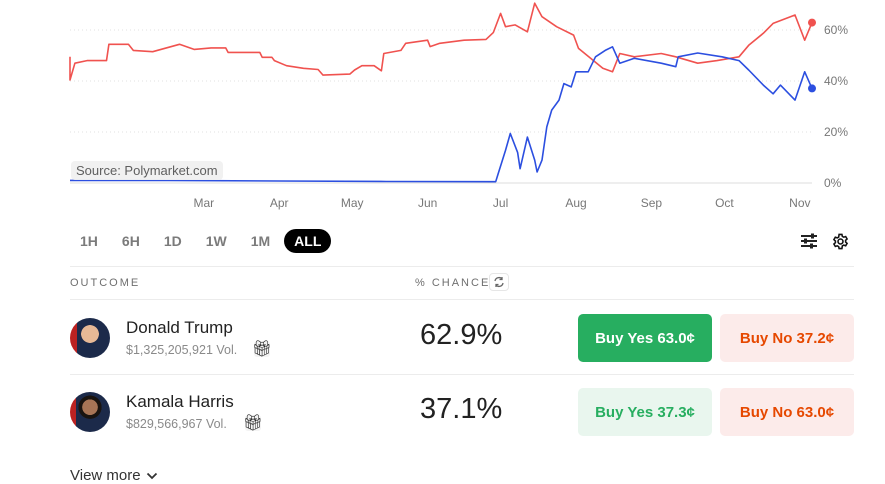 The height and width of the screenshot is (484, 885). I want to click on chance-value: 37.1%, so click(461, 409).